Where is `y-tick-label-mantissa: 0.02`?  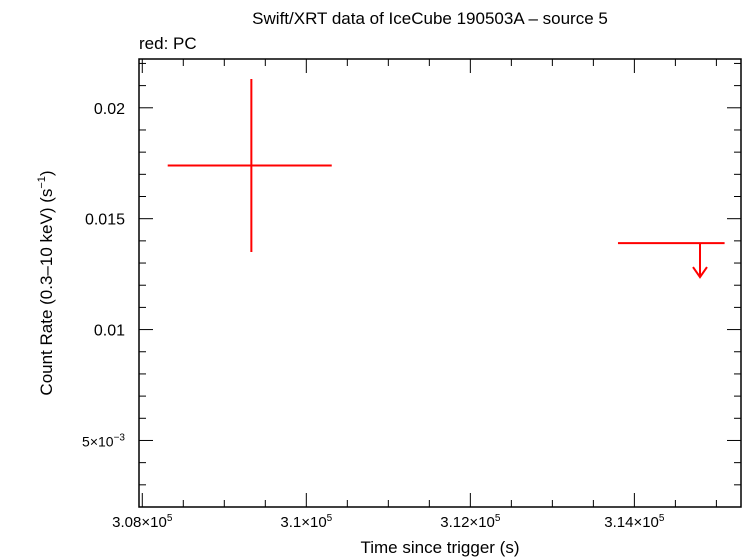
y-tick-label-mantissa: 0.02 is located at coordinates (109, 109).